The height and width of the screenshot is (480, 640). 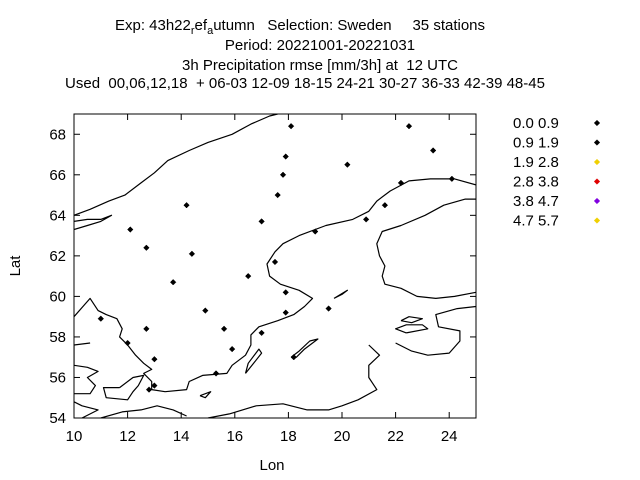 I want to click on legend-label-1: 0.9 1.9, so click(x=536, y=143).